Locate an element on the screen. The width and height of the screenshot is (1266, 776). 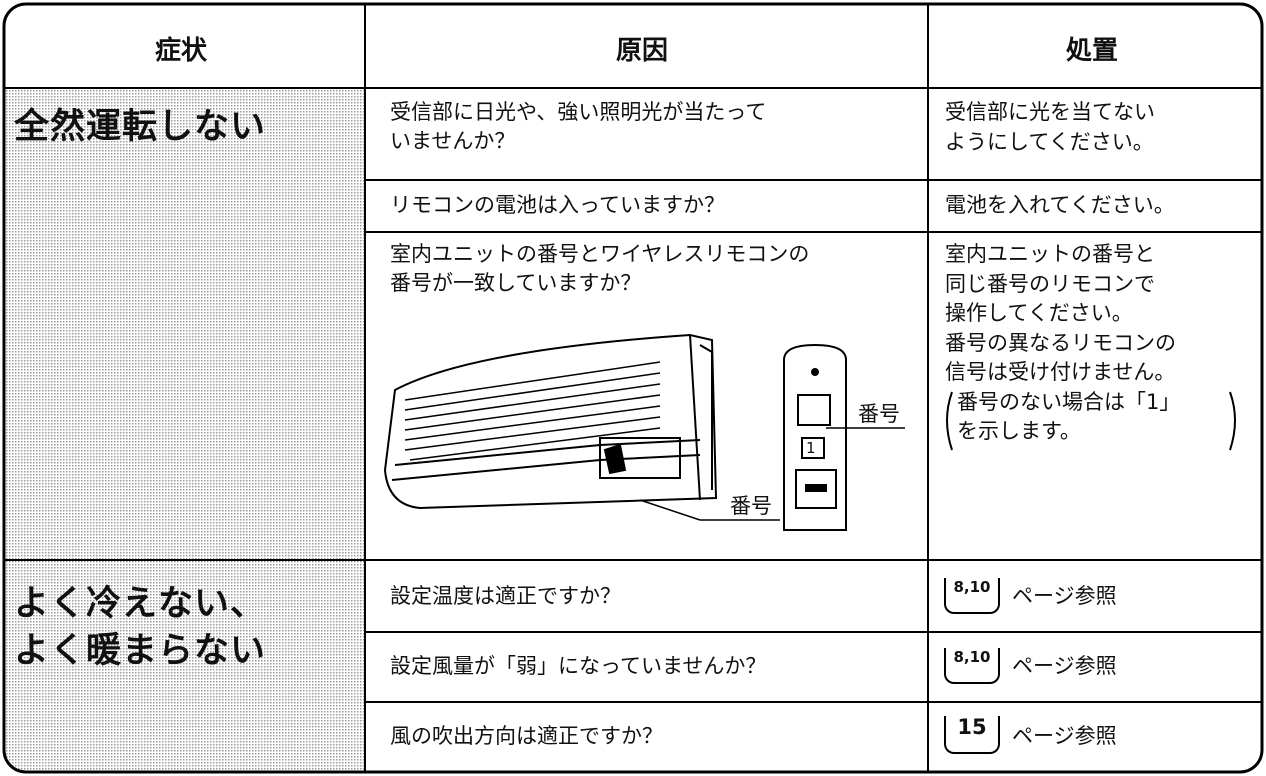
symptom: 全然運転しない is located at coordinates (140, 127).